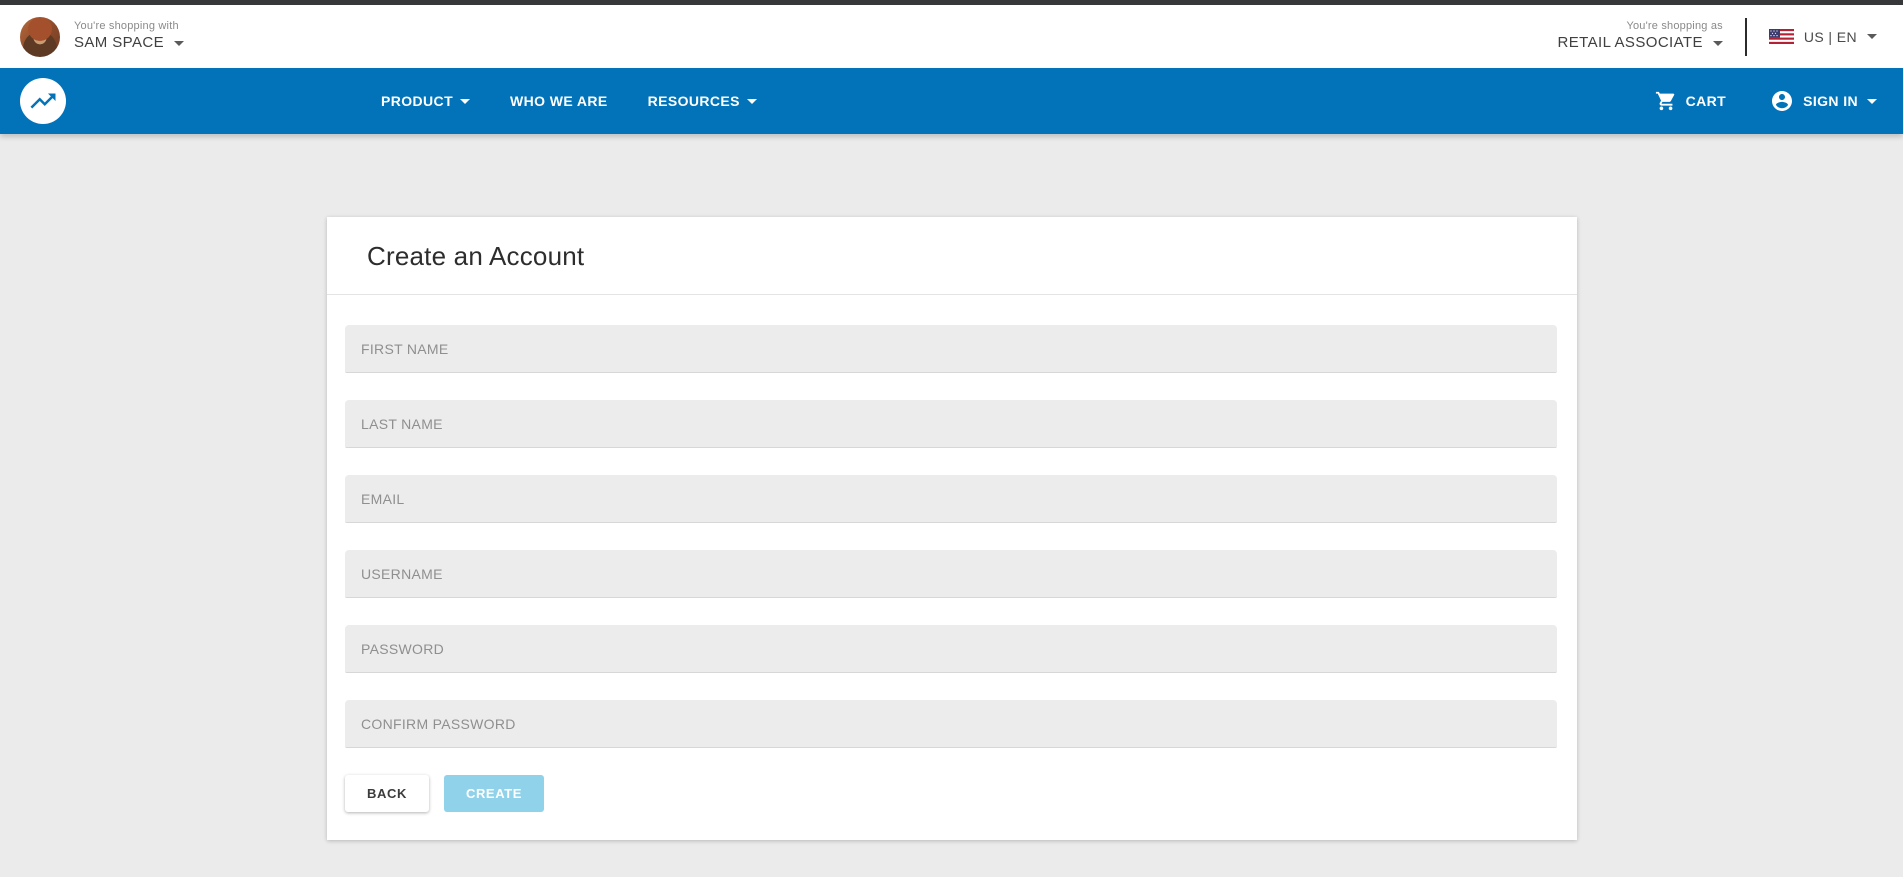  What do you see at coordinates (417, 101) in the screenshot?
I see `nav-item-label: PRODUCT` at bounding box center [417, 101].